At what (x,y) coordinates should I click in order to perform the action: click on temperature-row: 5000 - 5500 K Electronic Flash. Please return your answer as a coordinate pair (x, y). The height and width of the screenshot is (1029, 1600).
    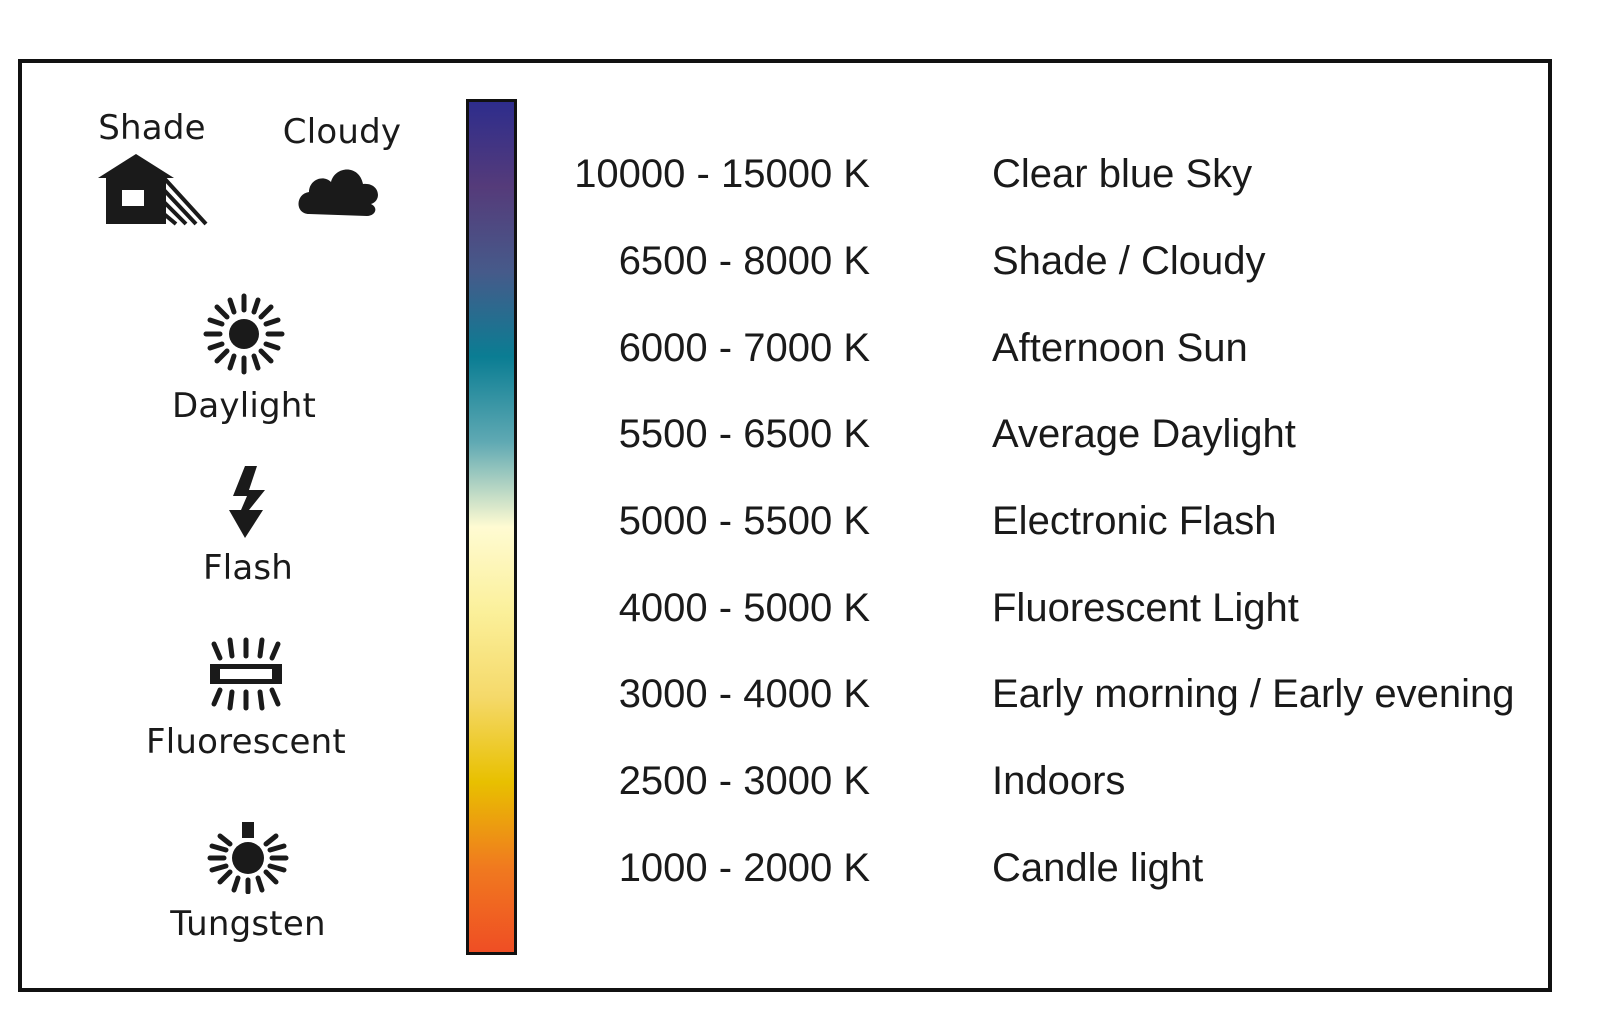
    Looking at the image, I should click on (800, 521).